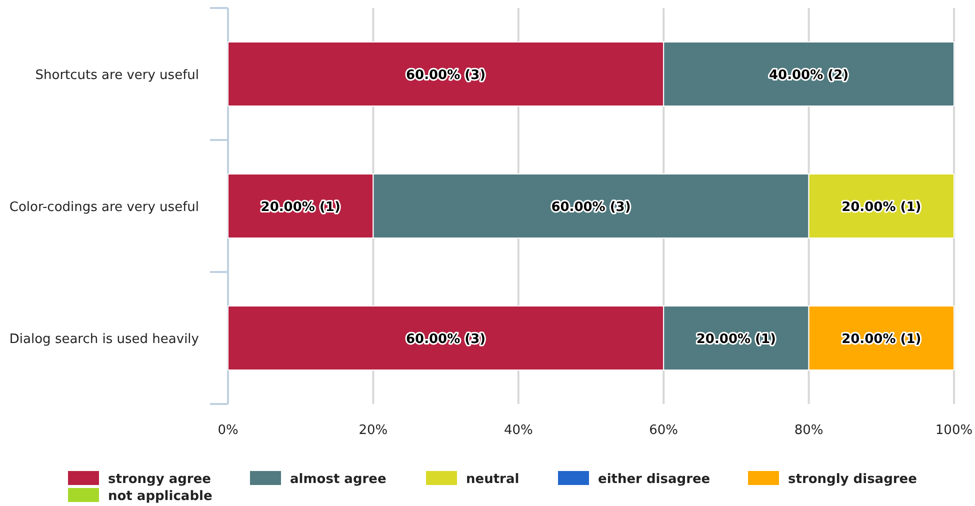  What do you see at coordinates (228, 430) in the screenshot?
I see `x-tick-label: 0%` at bounding box center [228, 430].